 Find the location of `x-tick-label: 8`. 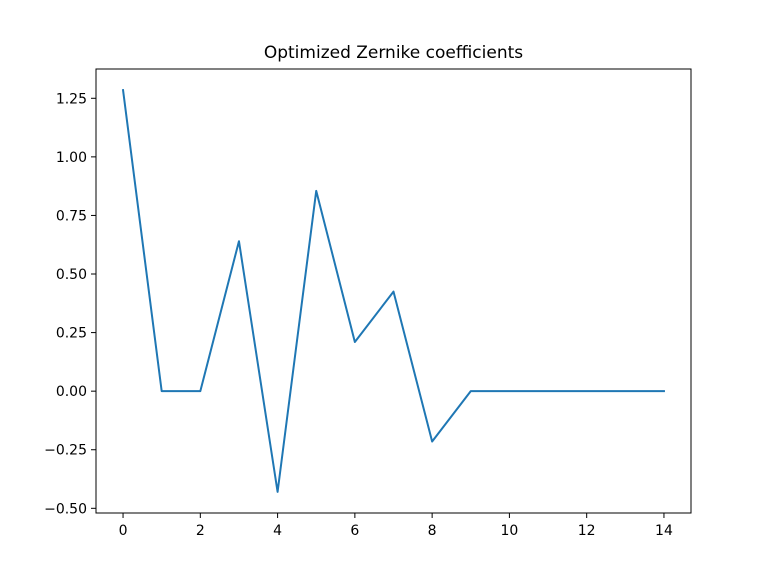

x-tick-label: 8 is located at coordinates (432, 531).